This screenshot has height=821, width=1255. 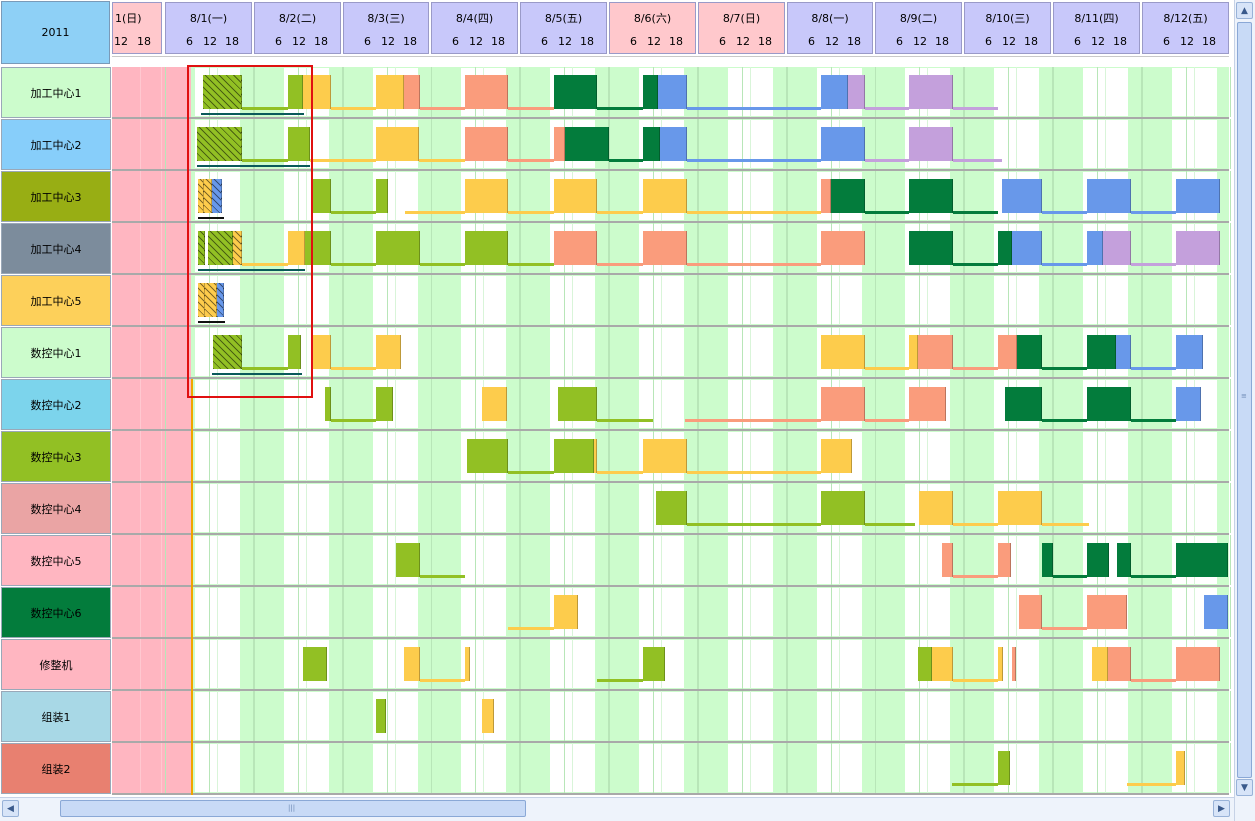 What do you see at coordinates (56, 300) in the screenshot?
I see `resource-label: 加工中心5` at bounding box center [56, 300].